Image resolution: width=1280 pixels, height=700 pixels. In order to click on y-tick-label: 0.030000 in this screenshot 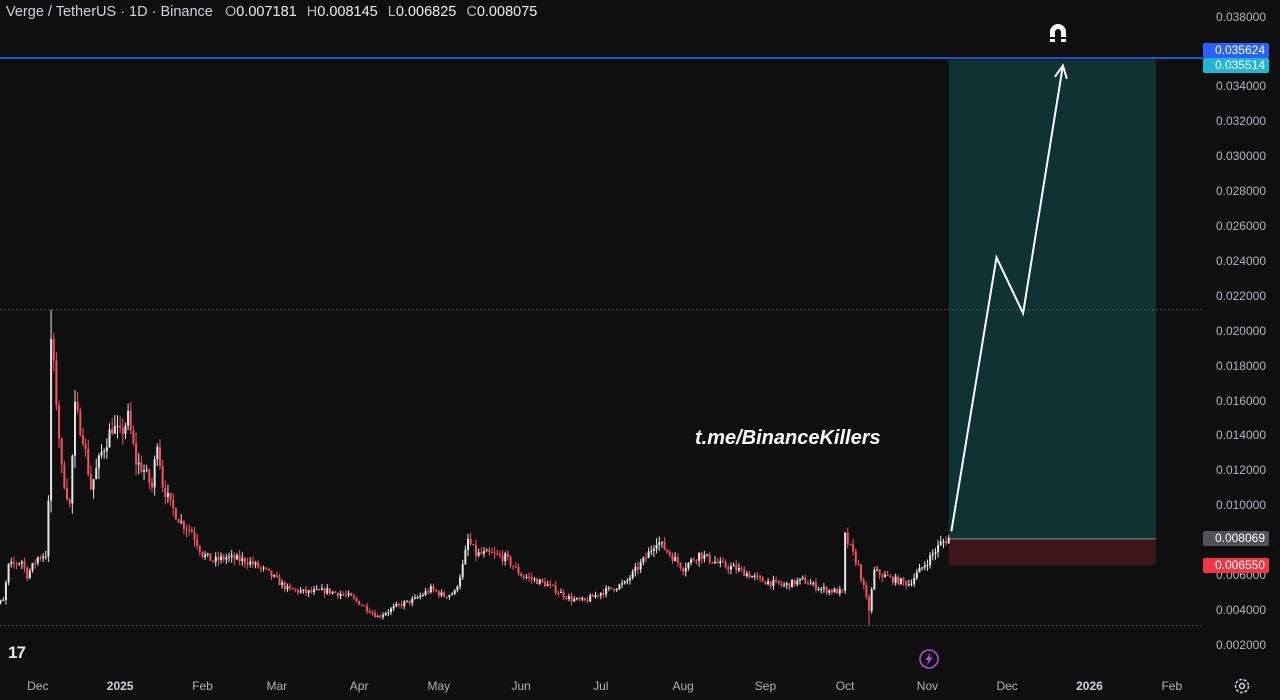, I will do `click(1240, 156)`.